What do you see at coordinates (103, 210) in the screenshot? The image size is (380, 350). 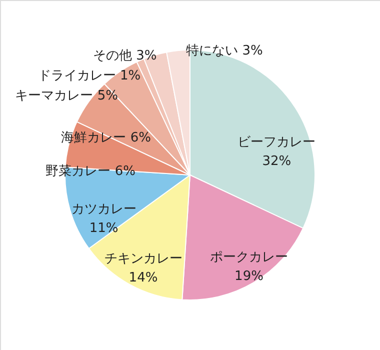 I see `slice-label: カツカレー` at bounding box center [103, 210].